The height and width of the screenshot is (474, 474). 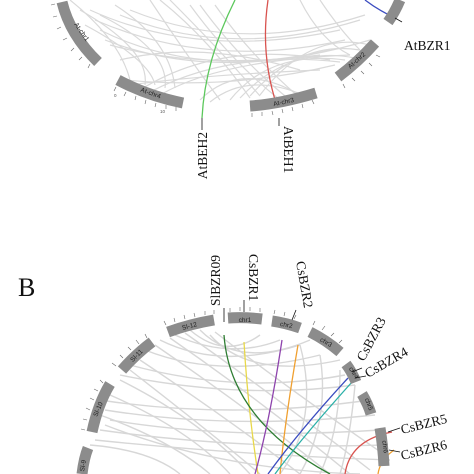 I want to click on panel-b-link-blue, so click(x=308, y=425).